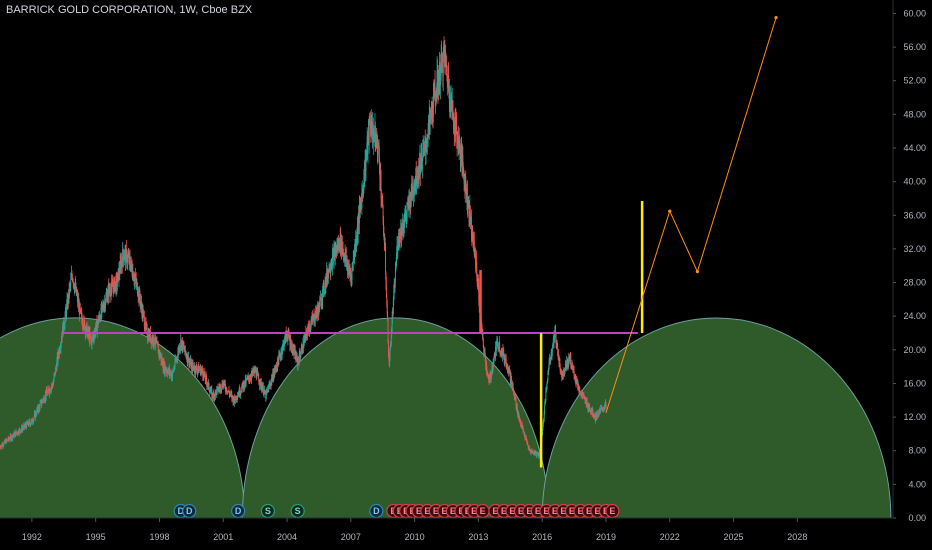  Describe the element at coordinates (914, 47) in the screenshot. I see `y-tick-label: 56.00` at that location.